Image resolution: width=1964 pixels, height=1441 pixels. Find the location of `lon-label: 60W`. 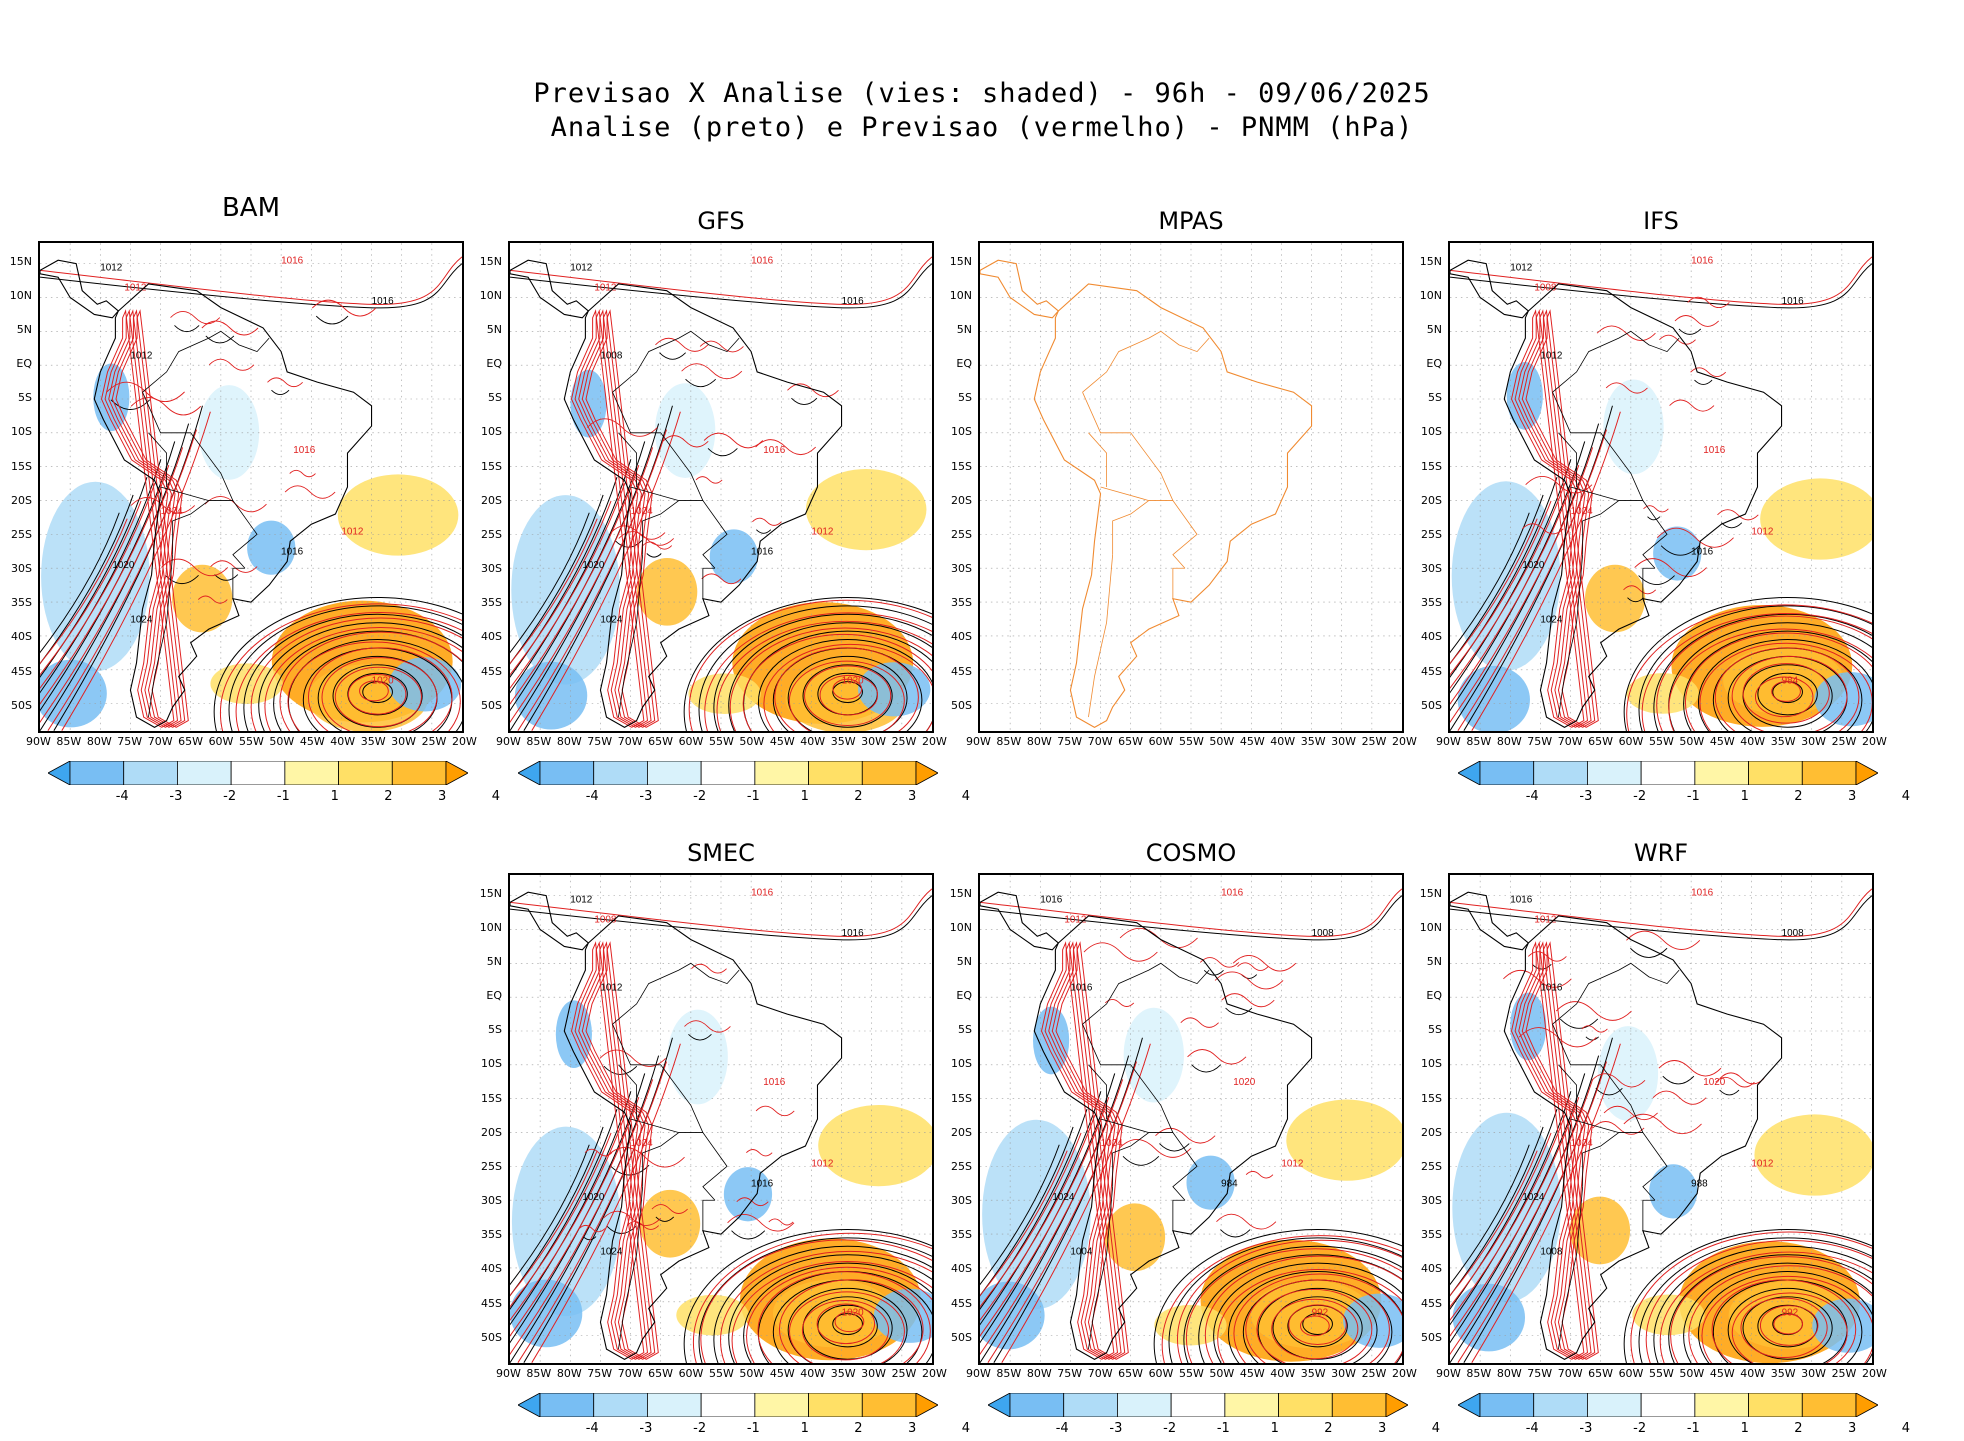

lon-label: 60W is located at coordinates (1631, 741).